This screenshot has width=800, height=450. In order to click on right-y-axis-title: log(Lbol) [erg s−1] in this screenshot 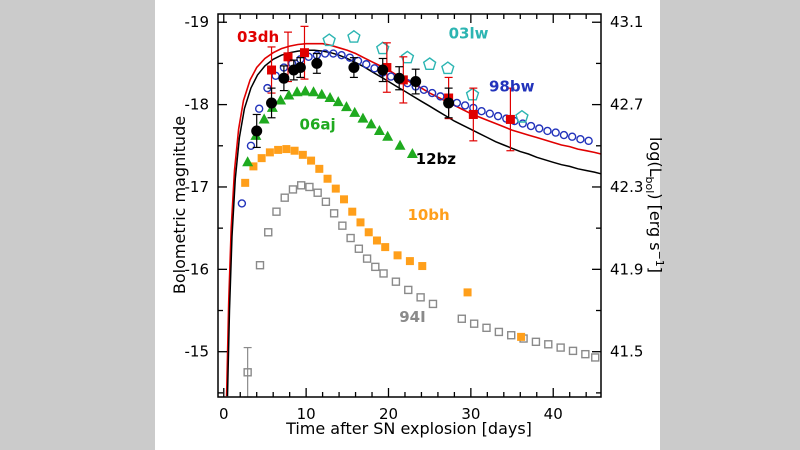, I will do `click(654, 205)`.